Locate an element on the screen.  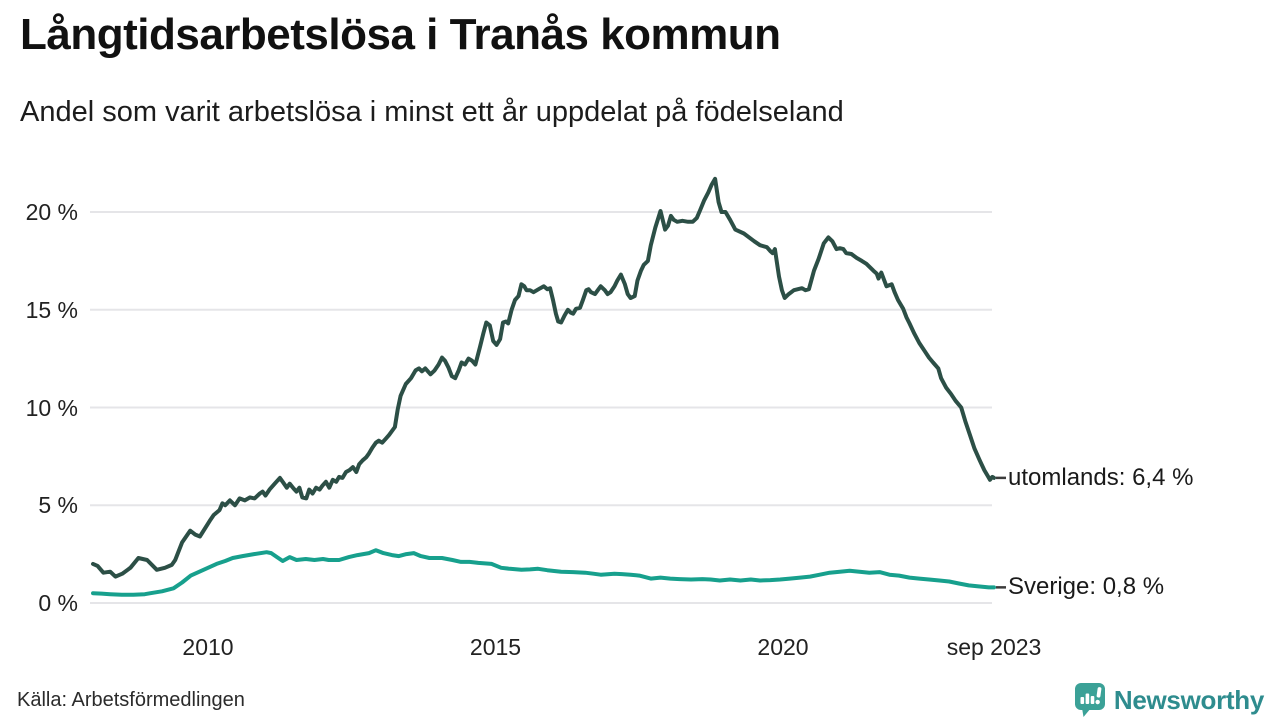
newsworthy-icon is located at coordinates (1089, 700).